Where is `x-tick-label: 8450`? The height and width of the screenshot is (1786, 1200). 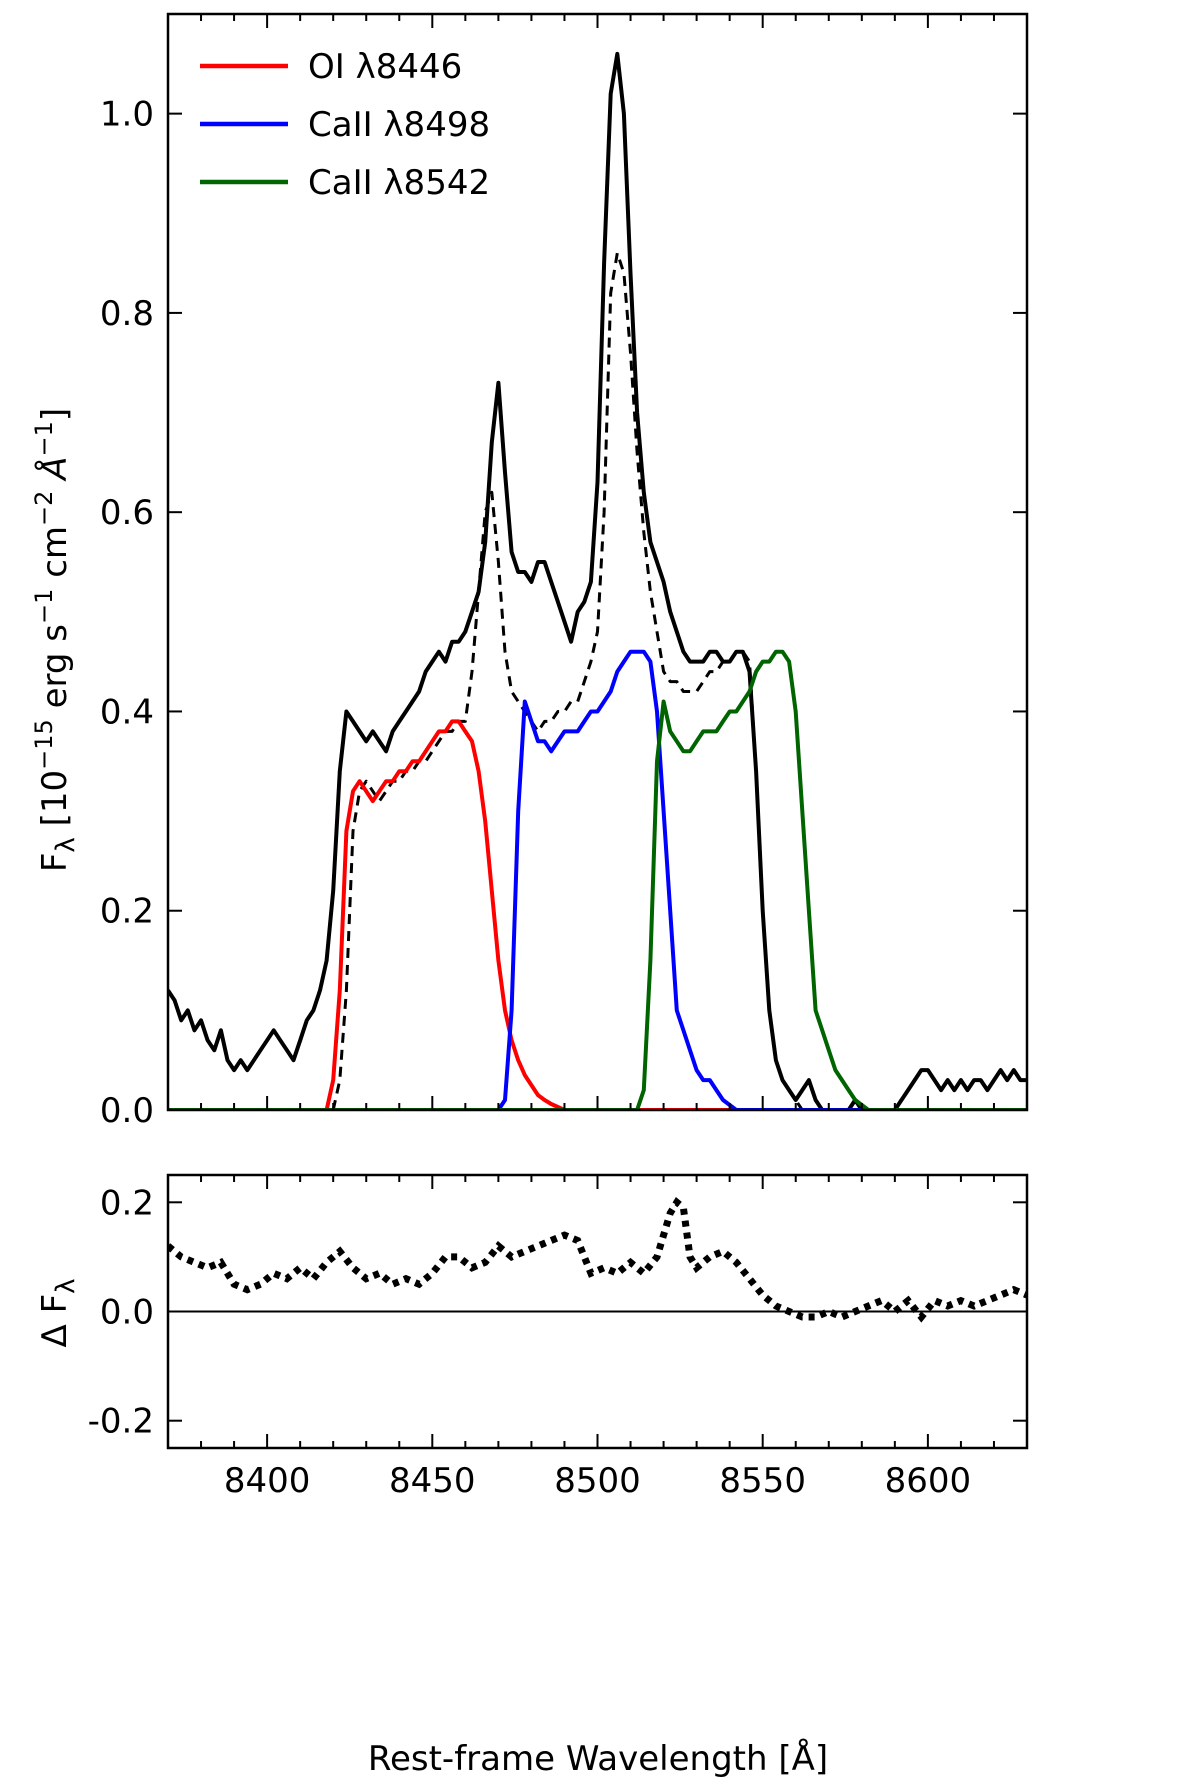
x-tick-label: 8450 is located at coordinates (432, 1481).